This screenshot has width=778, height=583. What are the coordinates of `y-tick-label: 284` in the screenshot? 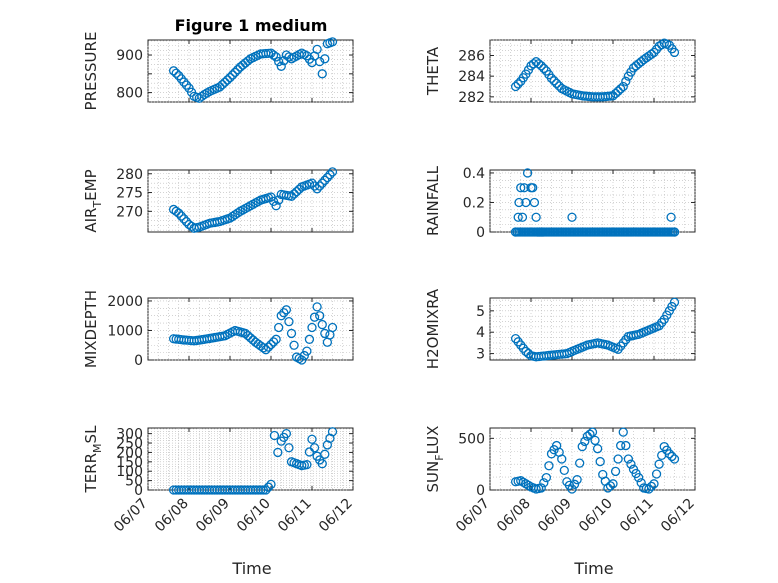 It's located at (471, 77).